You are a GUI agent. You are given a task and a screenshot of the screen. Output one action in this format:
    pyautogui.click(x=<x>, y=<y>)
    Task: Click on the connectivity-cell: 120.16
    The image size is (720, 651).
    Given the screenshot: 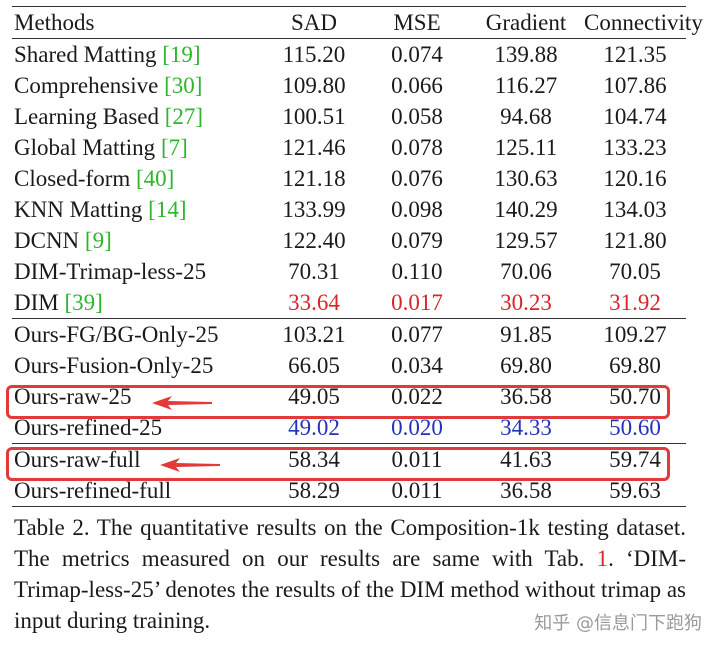 What is the action you would take?
    pyautogui.click(x=635, y=178)
    